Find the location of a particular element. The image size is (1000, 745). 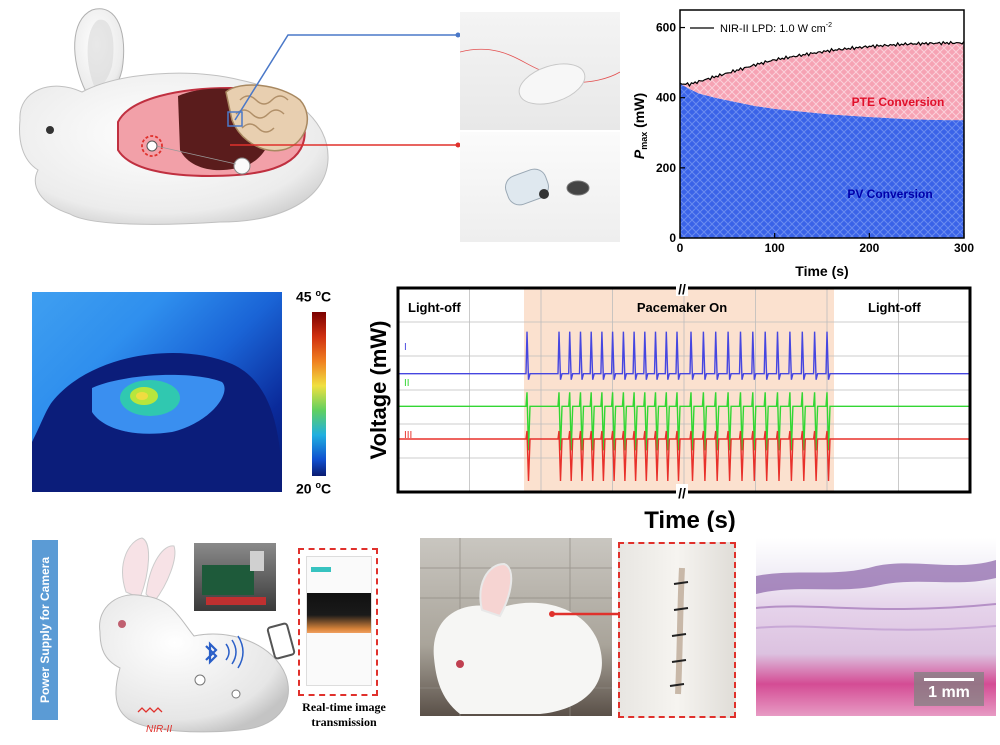

rabbit-side-illustration: NIR-II is located at coordinates (180, 637).